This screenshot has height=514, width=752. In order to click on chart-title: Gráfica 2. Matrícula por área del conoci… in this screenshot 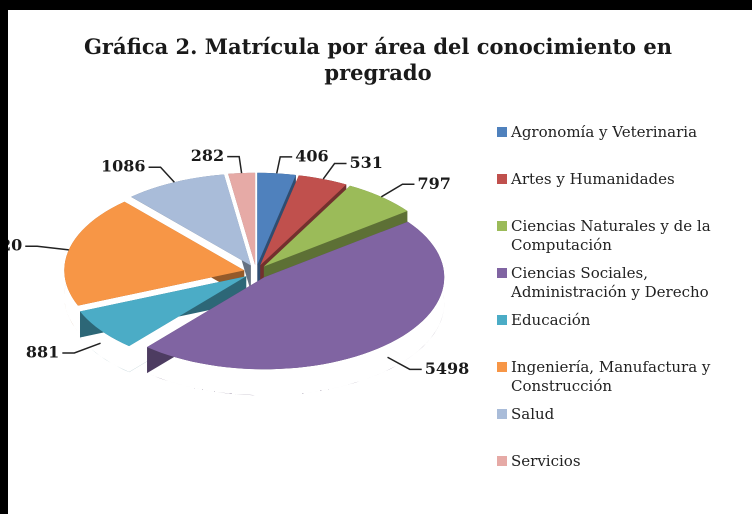, I will do `click(377, 59)`.